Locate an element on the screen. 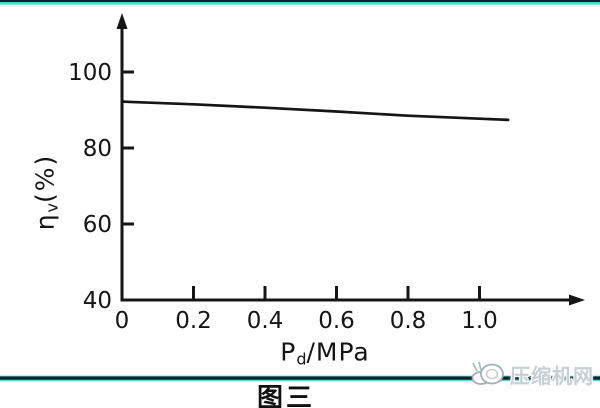 The image size is (600, 408). x-axis-label-subscript: d is located at coordinates (301, 359).